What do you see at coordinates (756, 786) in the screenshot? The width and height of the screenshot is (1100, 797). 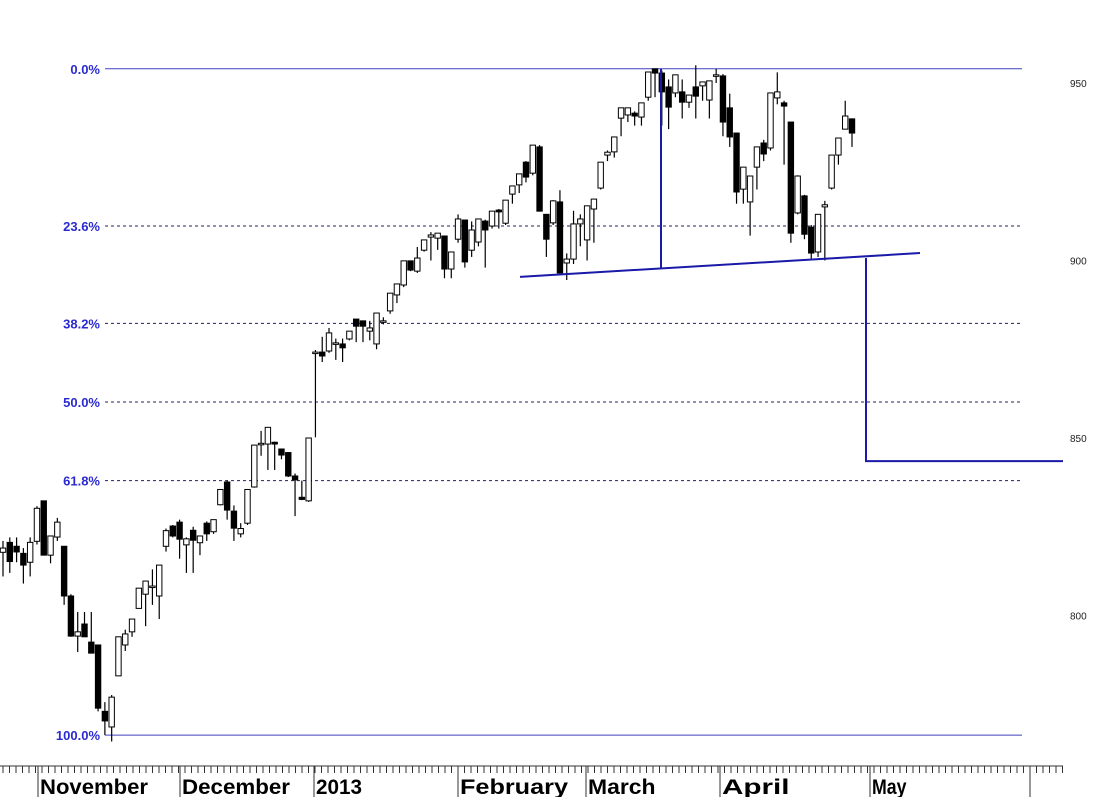 I see `month-label: April` at bounding box center [756, 786].